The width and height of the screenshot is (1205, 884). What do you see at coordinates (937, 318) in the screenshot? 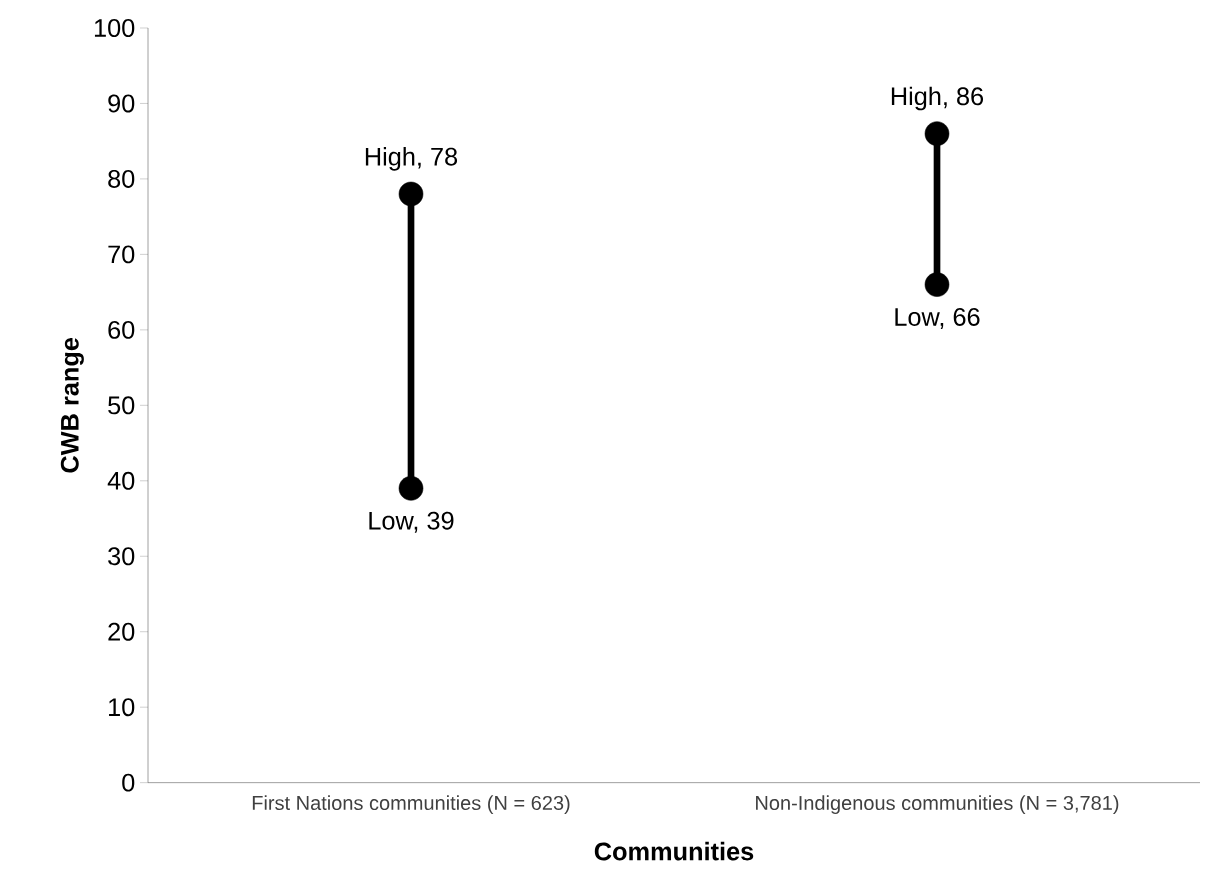
I see `data-label: Low, 66` at bounding box center [937, 318].